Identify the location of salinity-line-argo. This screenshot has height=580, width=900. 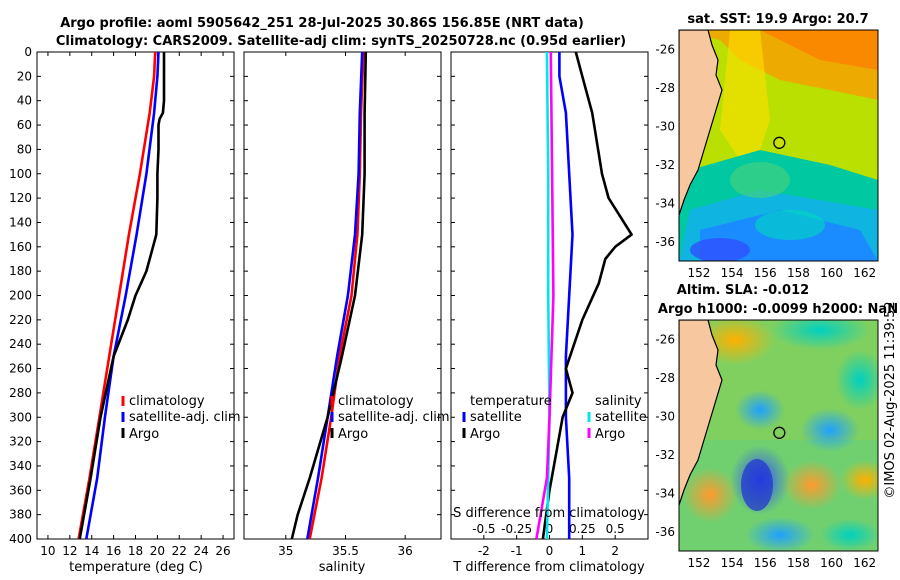
(329, 295).